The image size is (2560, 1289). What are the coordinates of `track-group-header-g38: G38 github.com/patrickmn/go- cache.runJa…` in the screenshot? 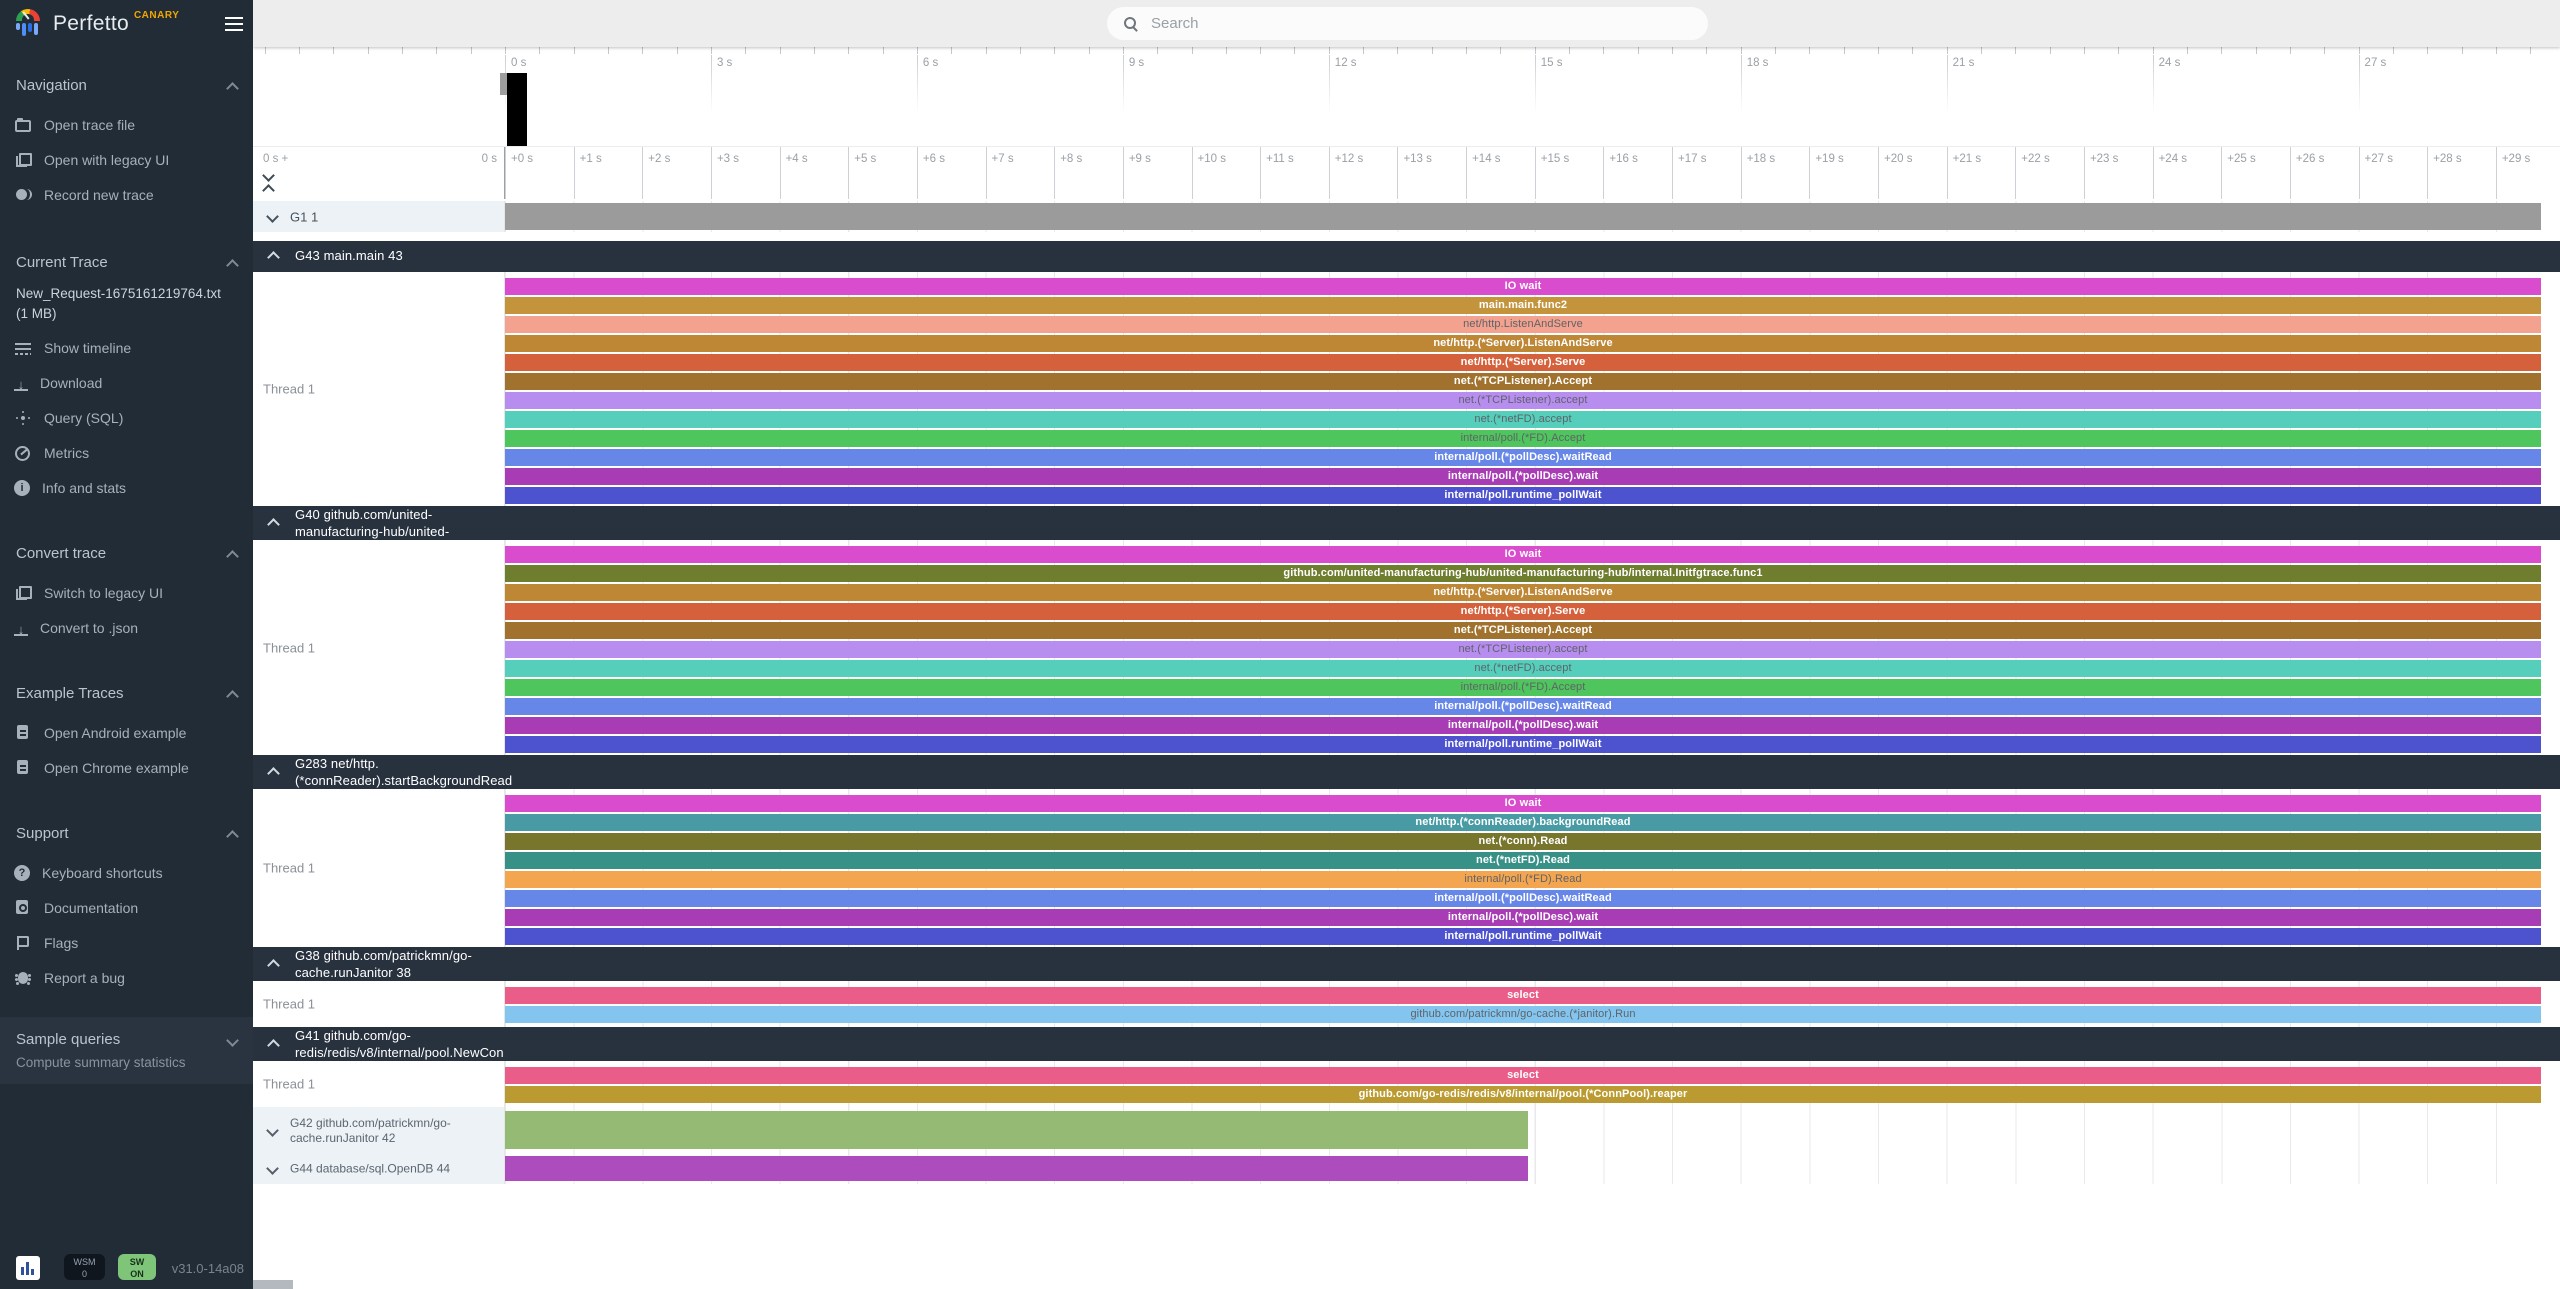 It's located at (1406, 964).